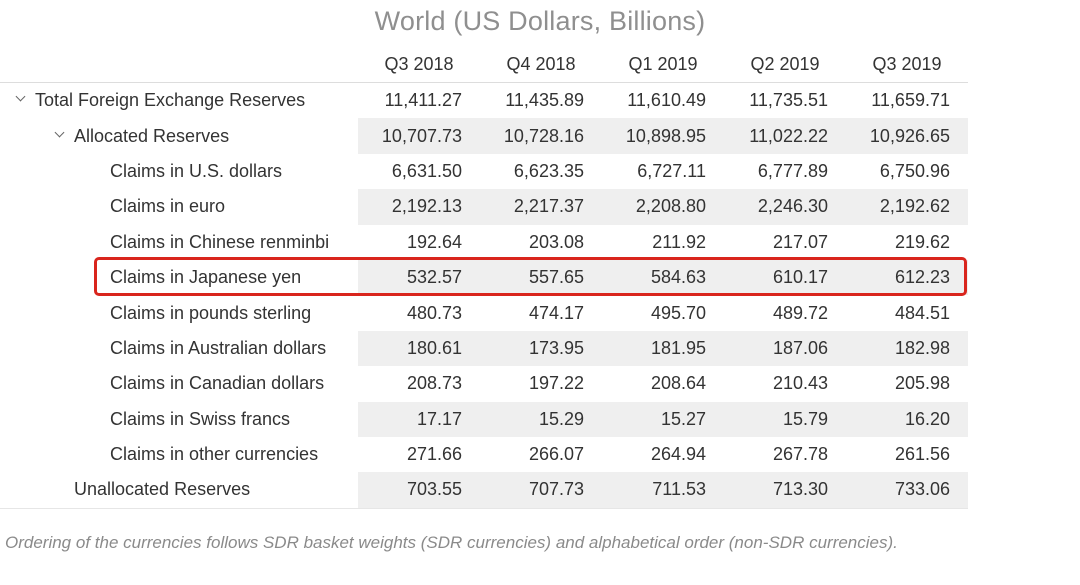  I want to click on table-cell: 474.17, so click(556, 312).